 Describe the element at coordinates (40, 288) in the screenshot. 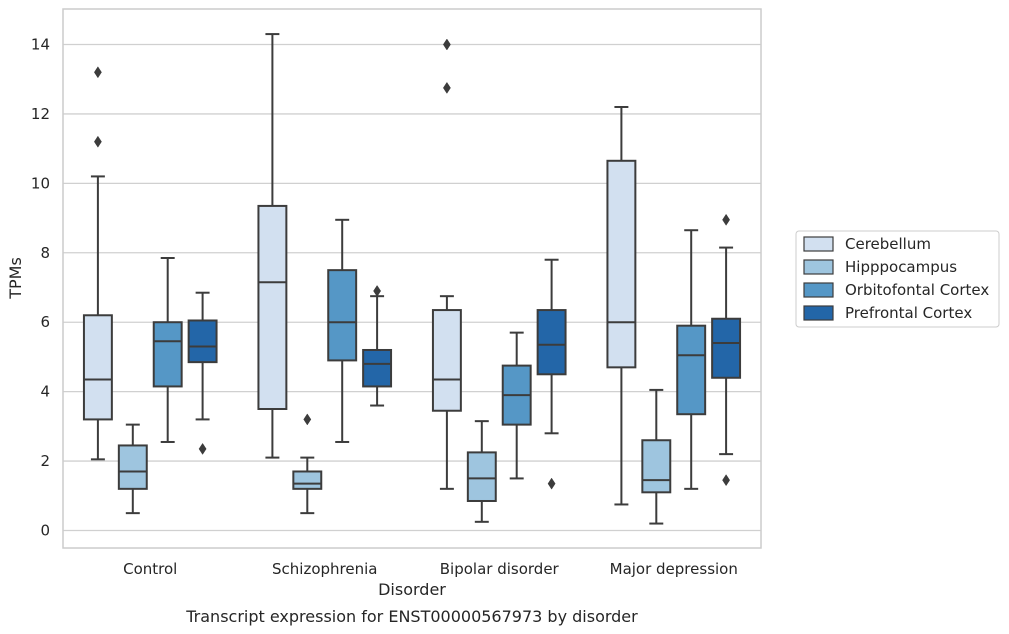

I see `y-tick-labels: 0 2 4 6 8 10 12 14` at that location.